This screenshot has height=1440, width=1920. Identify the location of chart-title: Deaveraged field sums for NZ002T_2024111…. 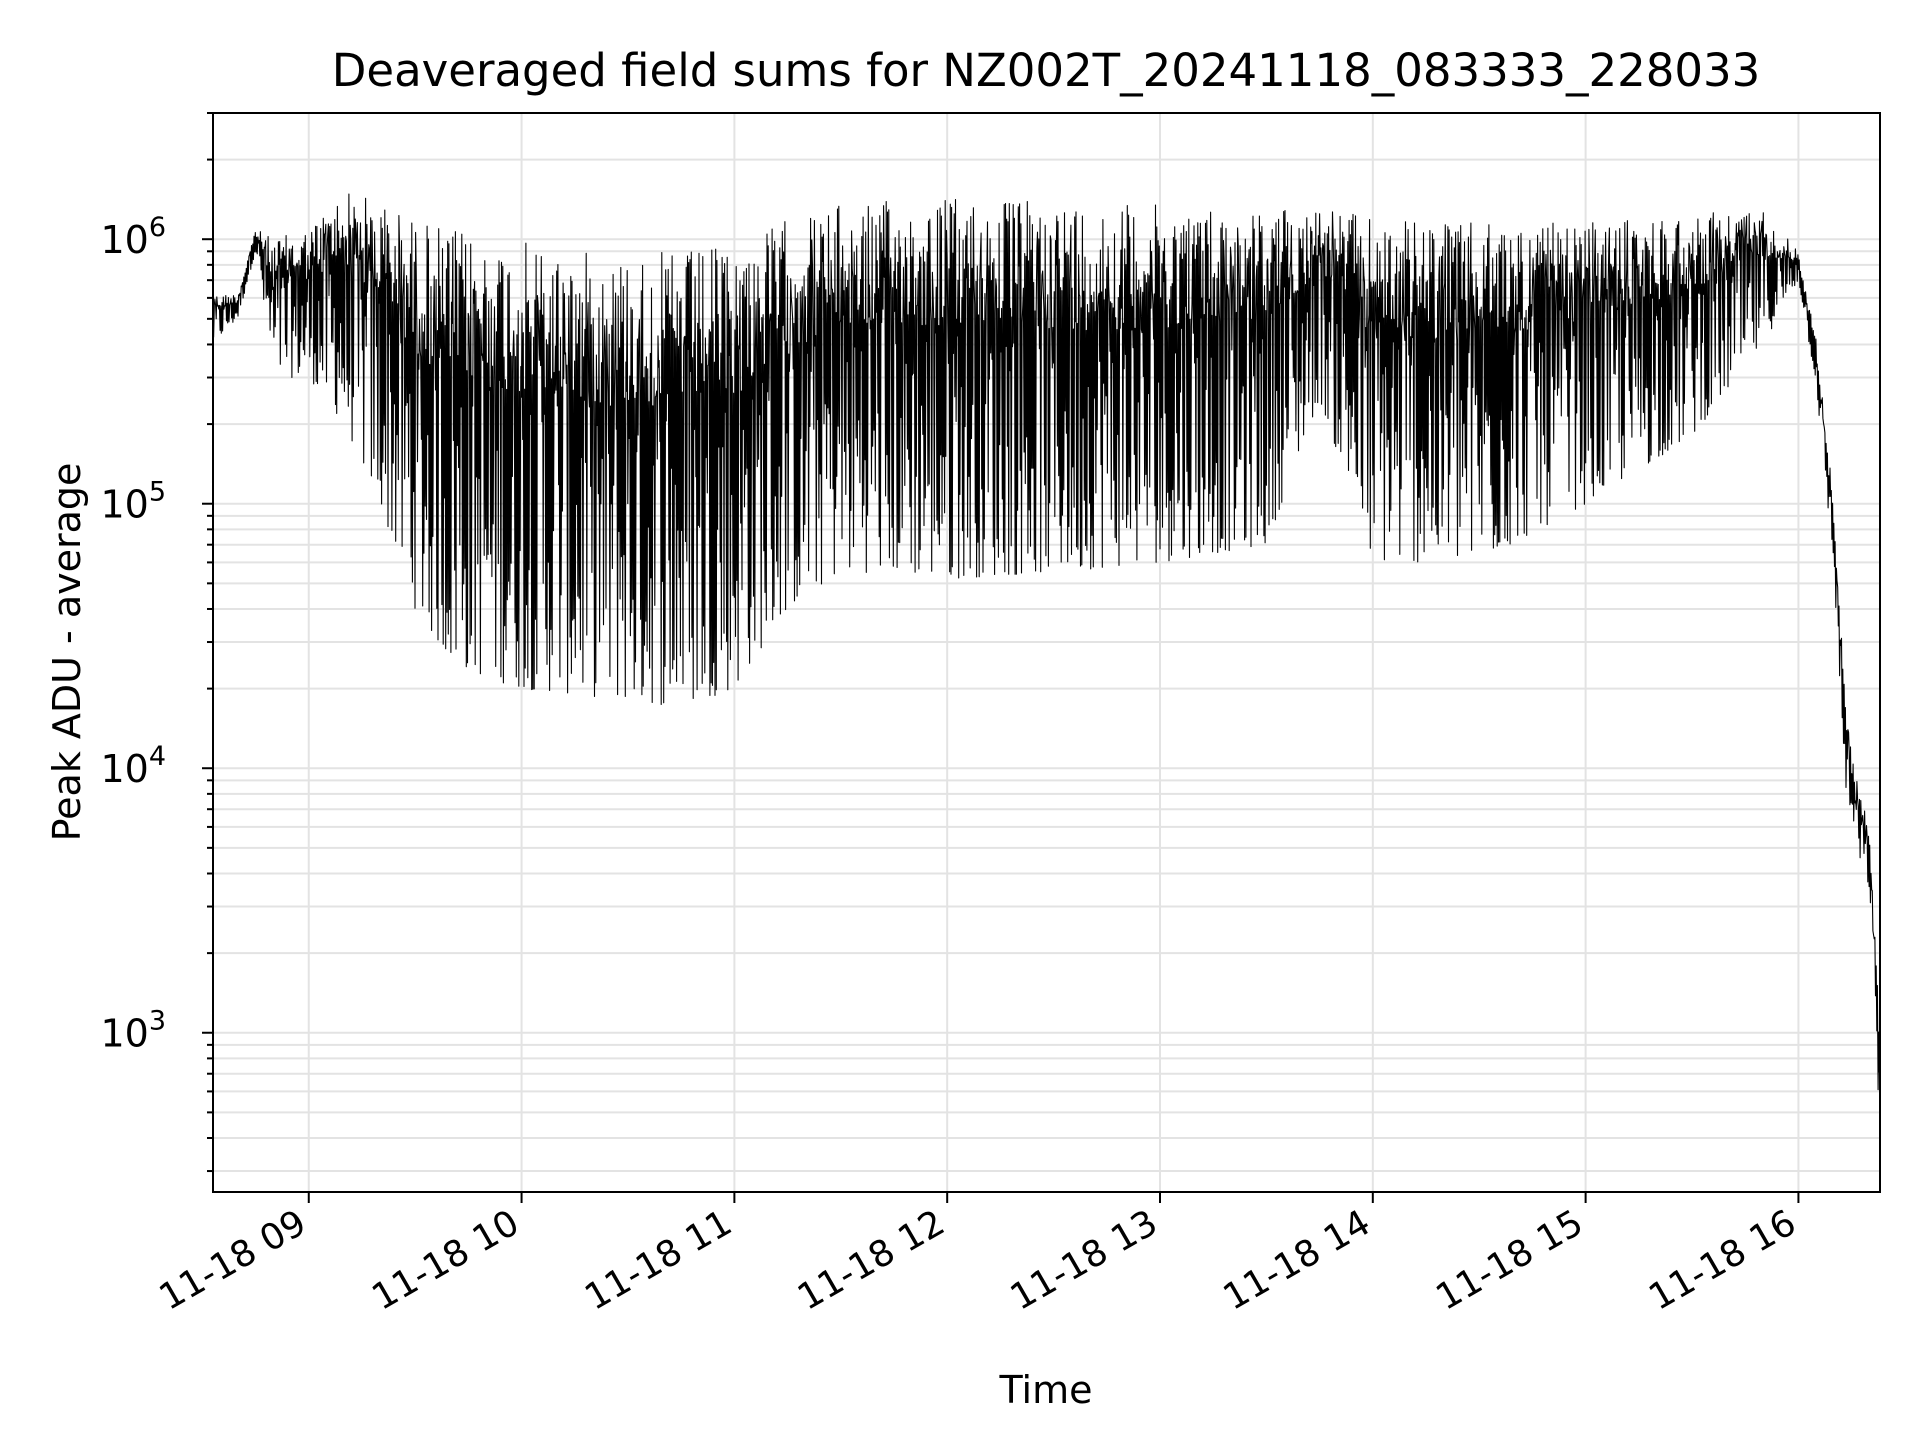
(1046, 70).